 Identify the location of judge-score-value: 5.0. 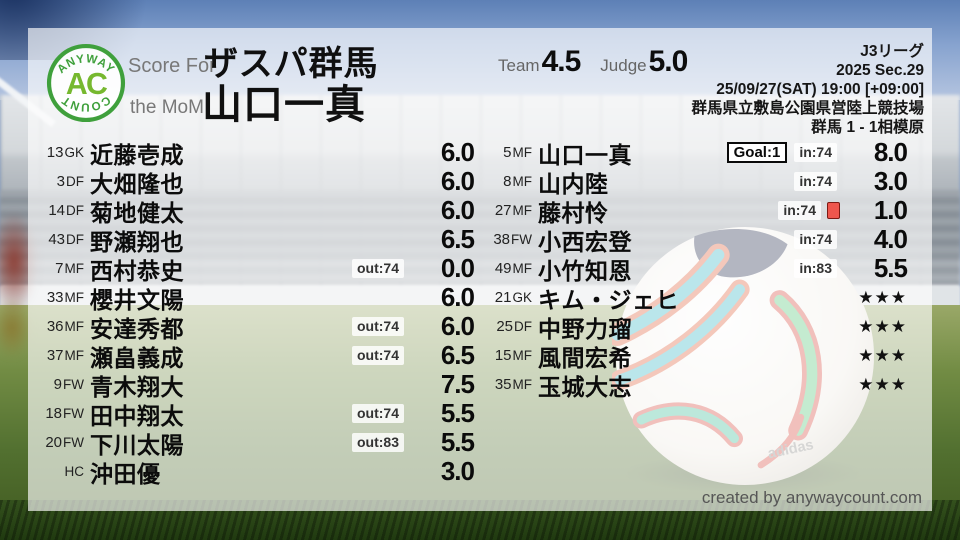
(668, 61).